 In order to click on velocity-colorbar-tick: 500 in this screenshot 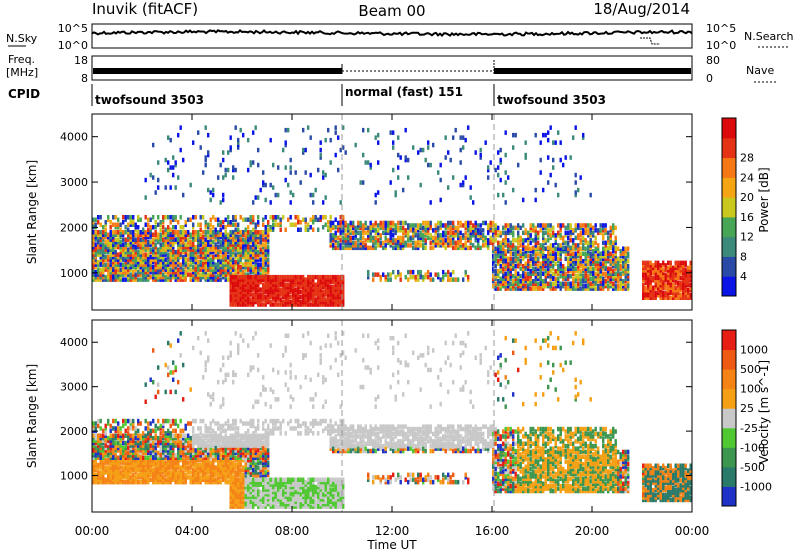, I will do `click(750, 369)`.